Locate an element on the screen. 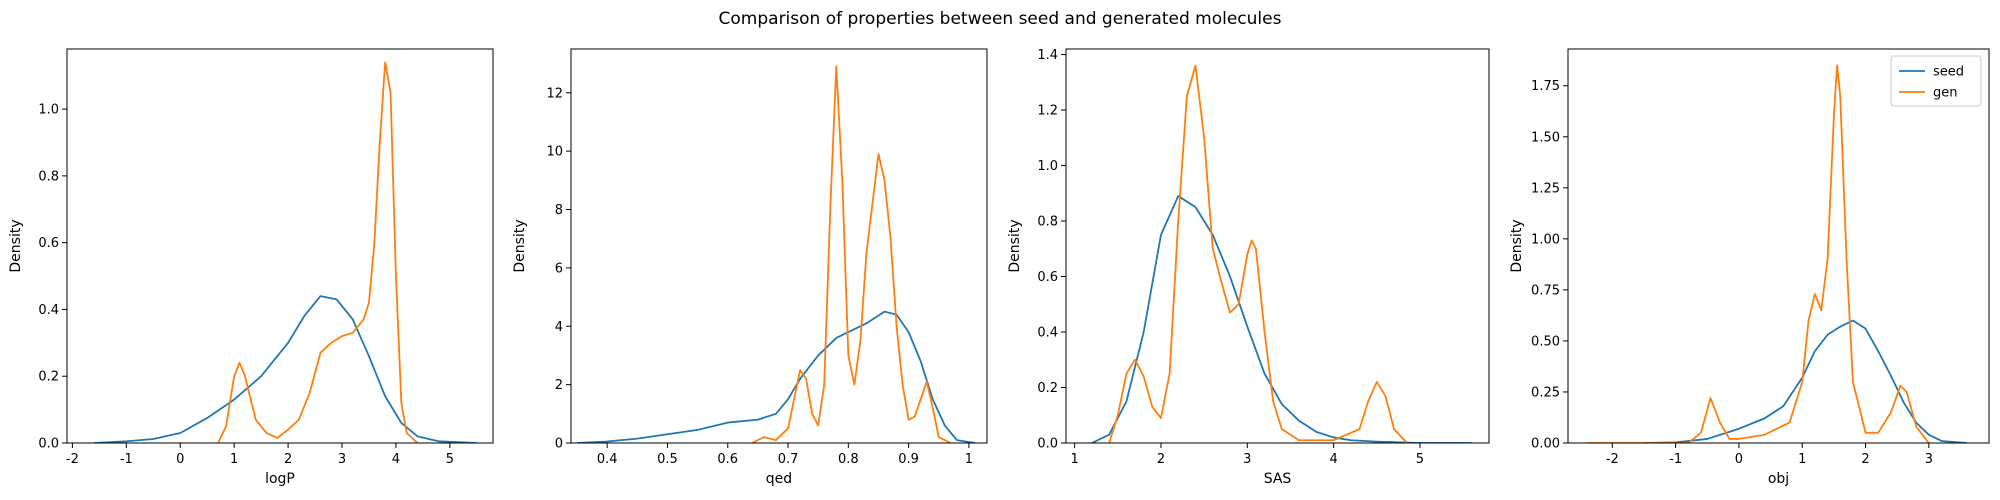 This screenshot has width=2000, height=500. x-axis-label: obj is located at coordinates (1778, 479).